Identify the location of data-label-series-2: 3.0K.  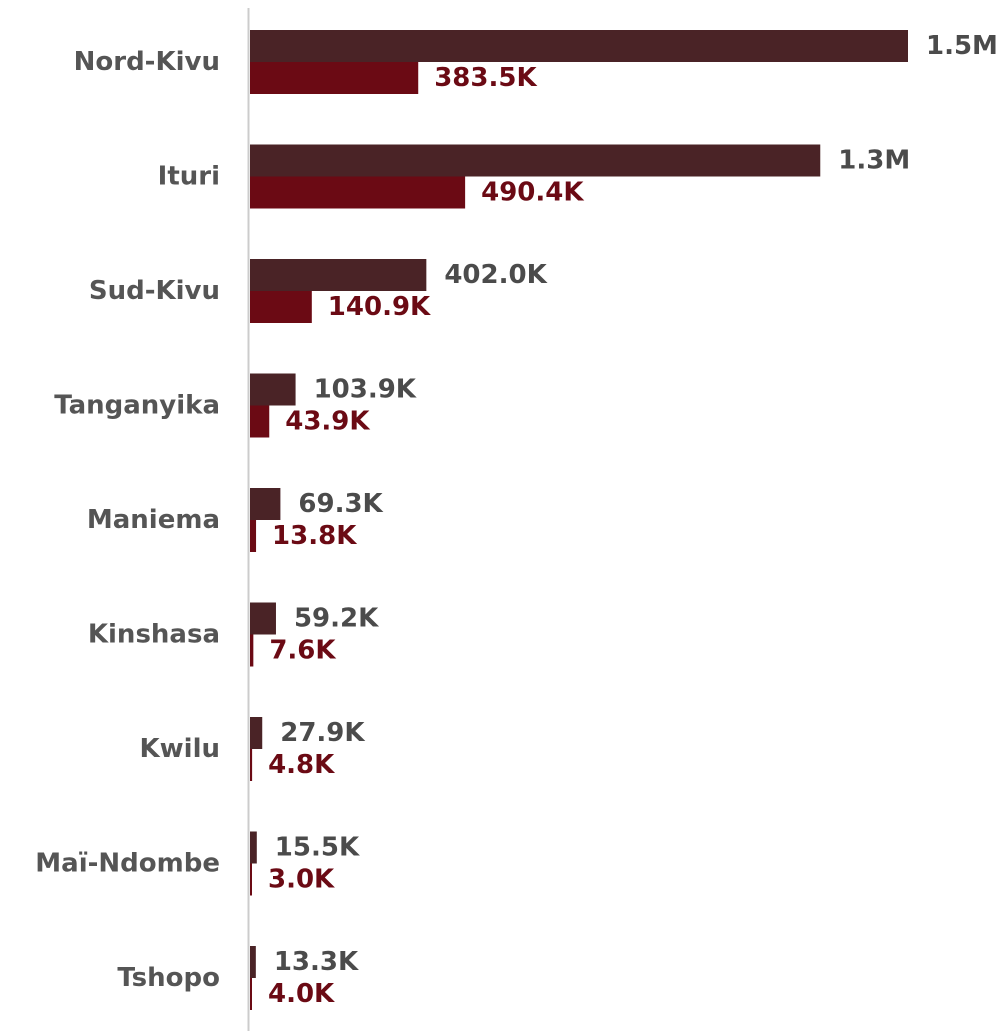
(301, 880).